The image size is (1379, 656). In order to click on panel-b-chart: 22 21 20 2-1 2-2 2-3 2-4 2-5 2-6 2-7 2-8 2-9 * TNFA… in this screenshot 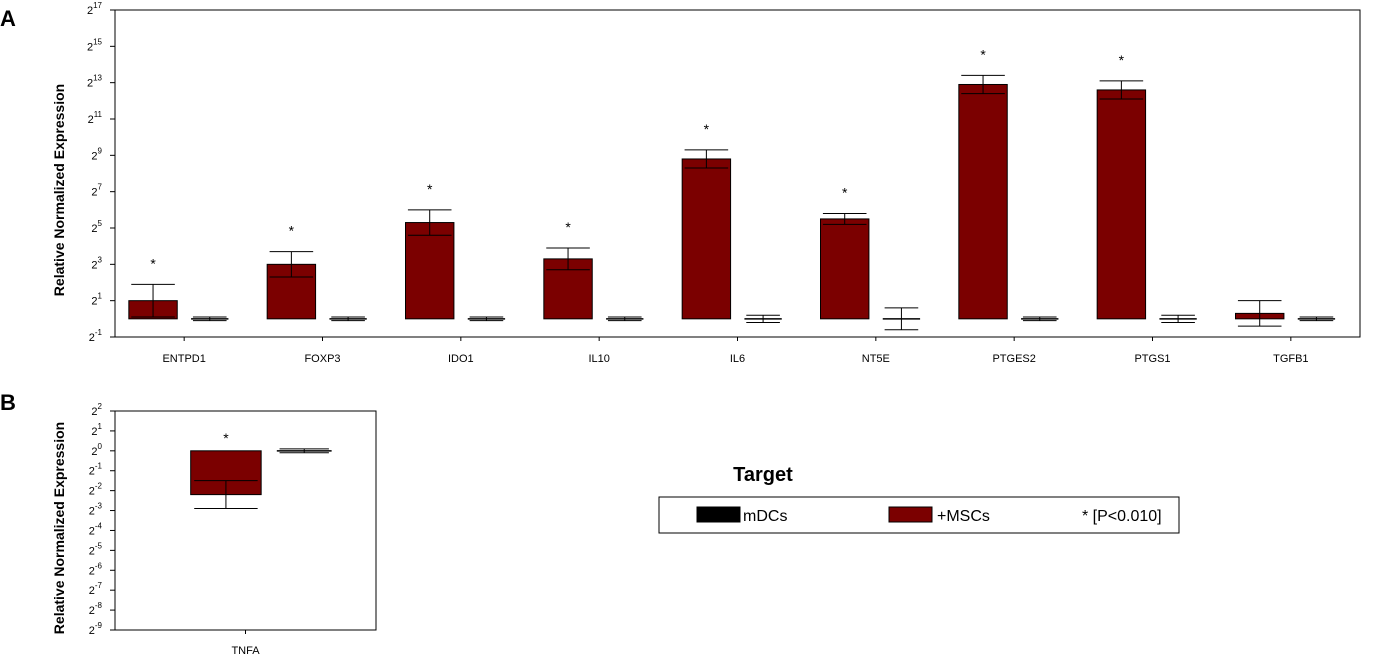, I will do `click(214, 529)`.